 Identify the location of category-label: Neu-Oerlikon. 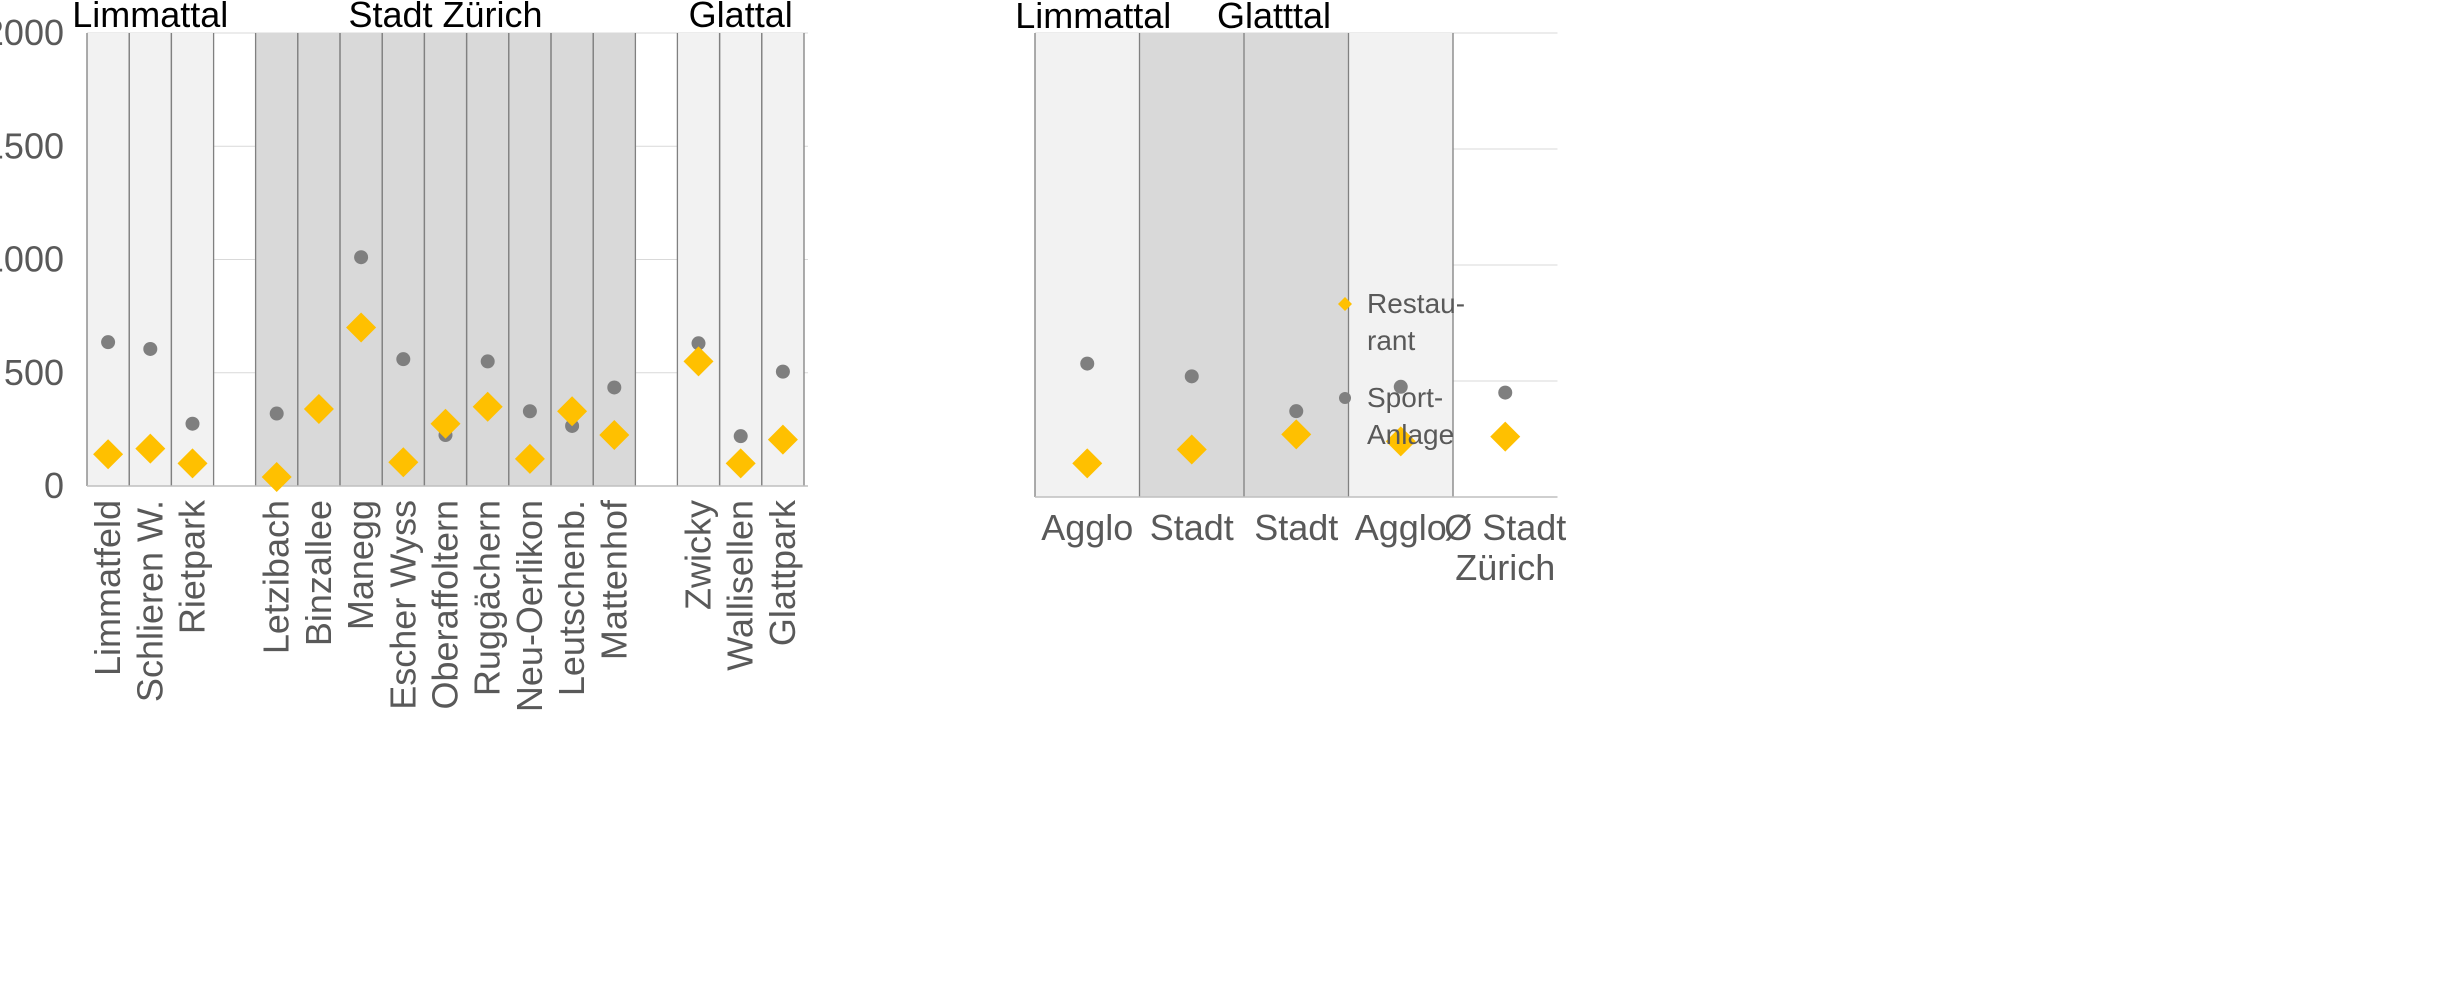
(529, 606).